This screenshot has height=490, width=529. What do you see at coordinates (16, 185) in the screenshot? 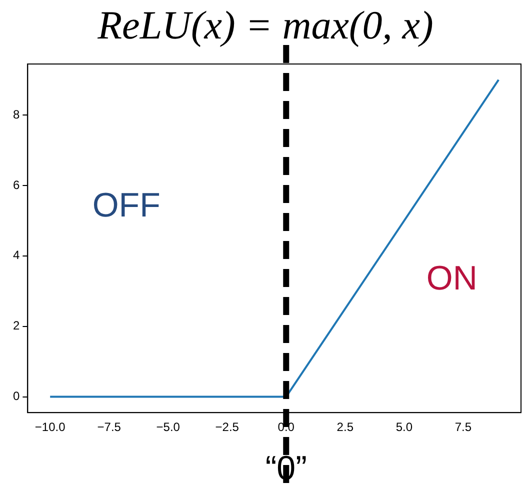
I see `y-tick-label: 6` at bounding box center [16, 185].